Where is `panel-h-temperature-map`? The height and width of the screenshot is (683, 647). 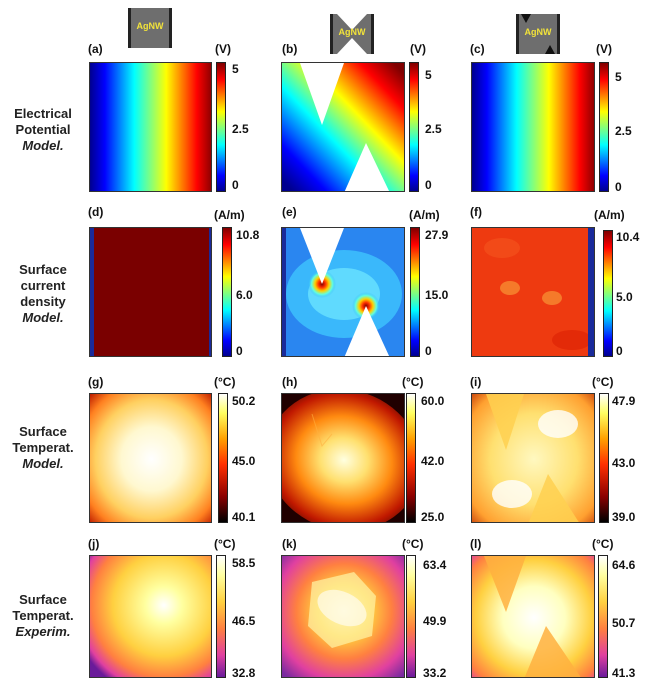
panel-h-temperature-map is located at coordinates (343, 458).